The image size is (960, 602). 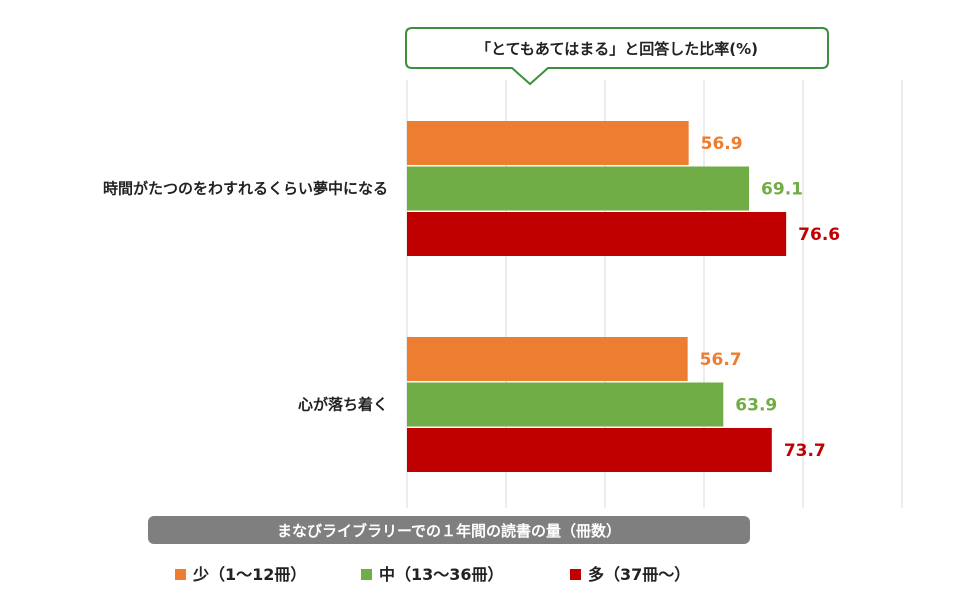 I want to click on legend-entry: 少（1～12冊）, so click(x=249, y=574).